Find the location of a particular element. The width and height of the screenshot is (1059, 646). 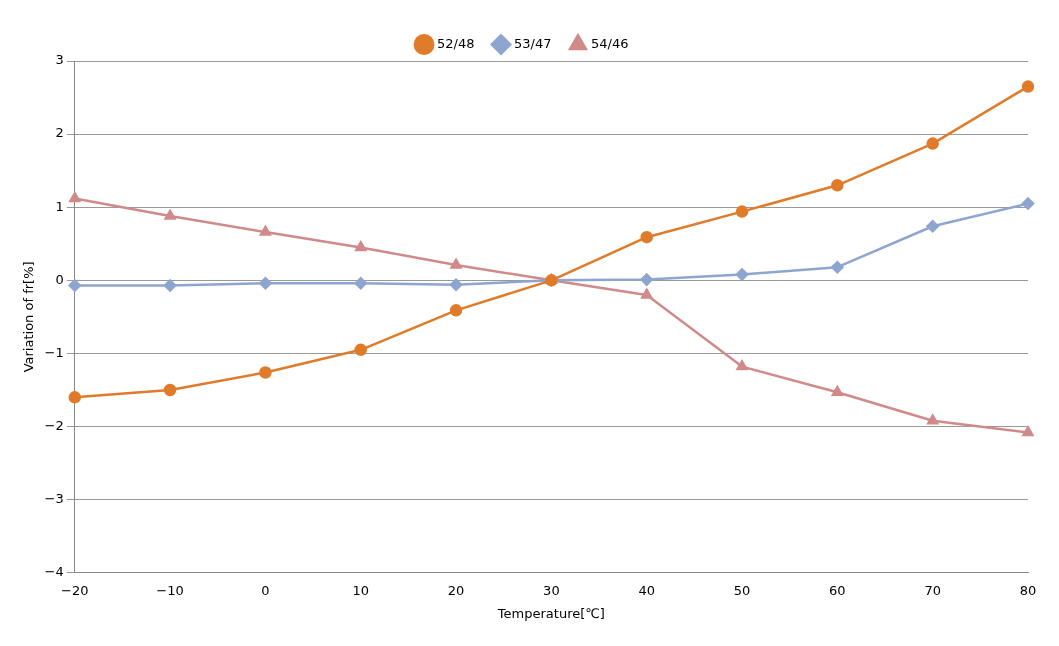

legend-label: 53/47 is located at coordinates (533, 43).